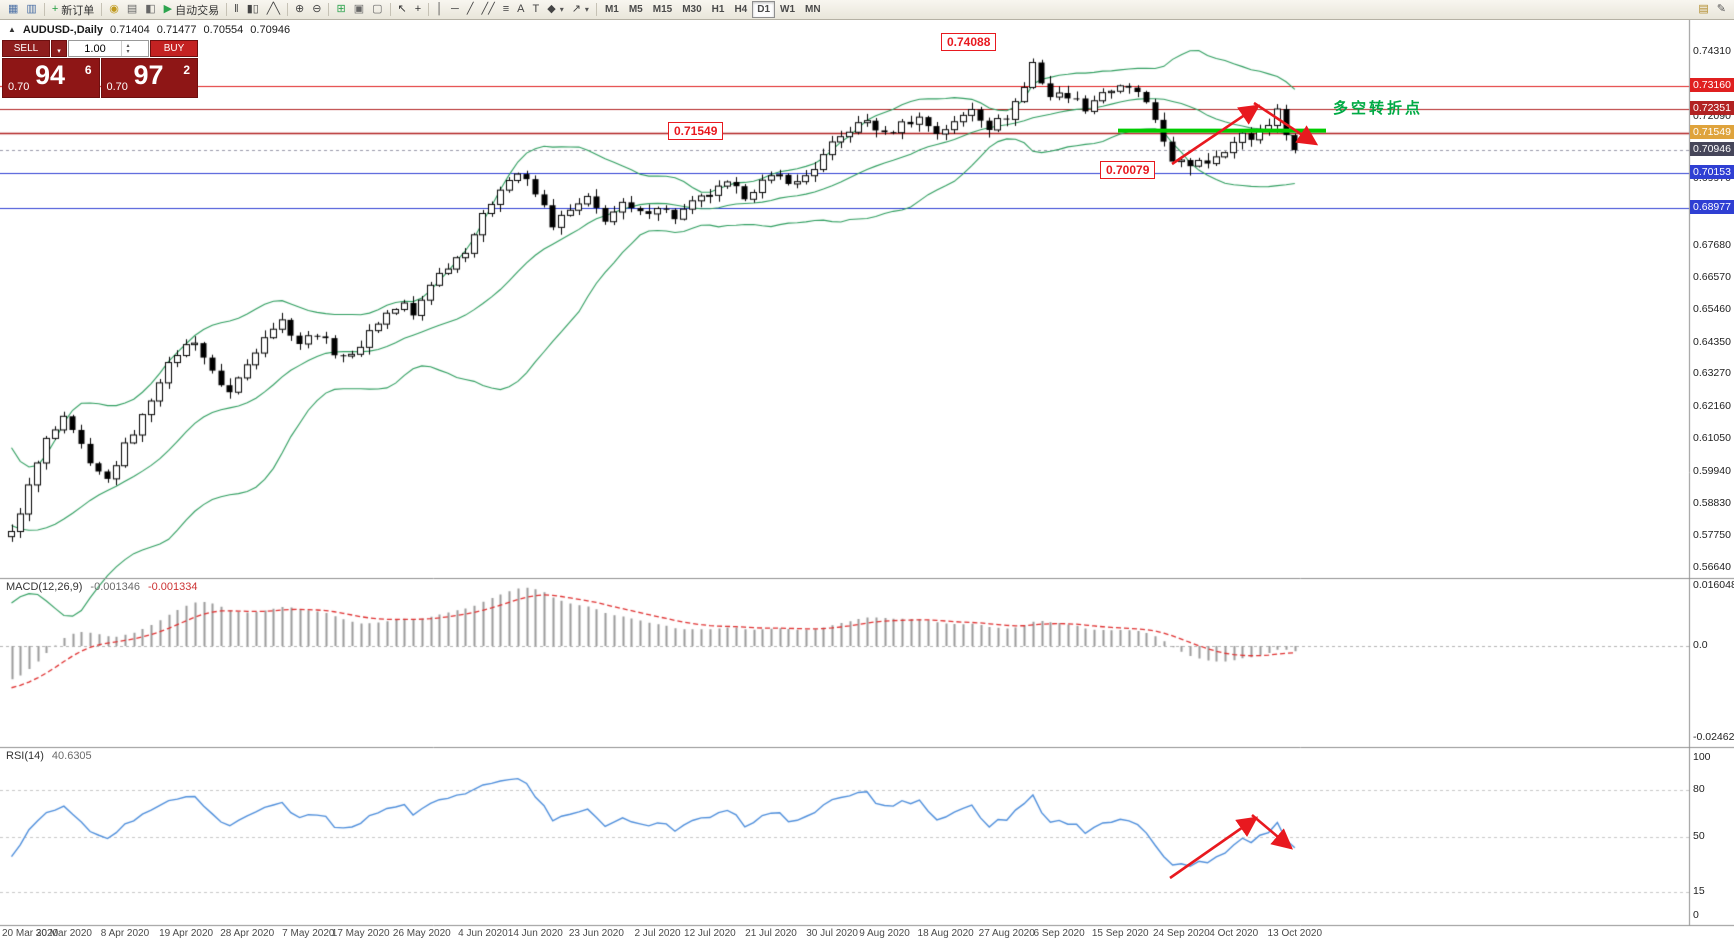 Image resolution: width=1734 pixels, height=945 pixels. I want to click on date-label: 14 Jun 2020, so click(535, 933).